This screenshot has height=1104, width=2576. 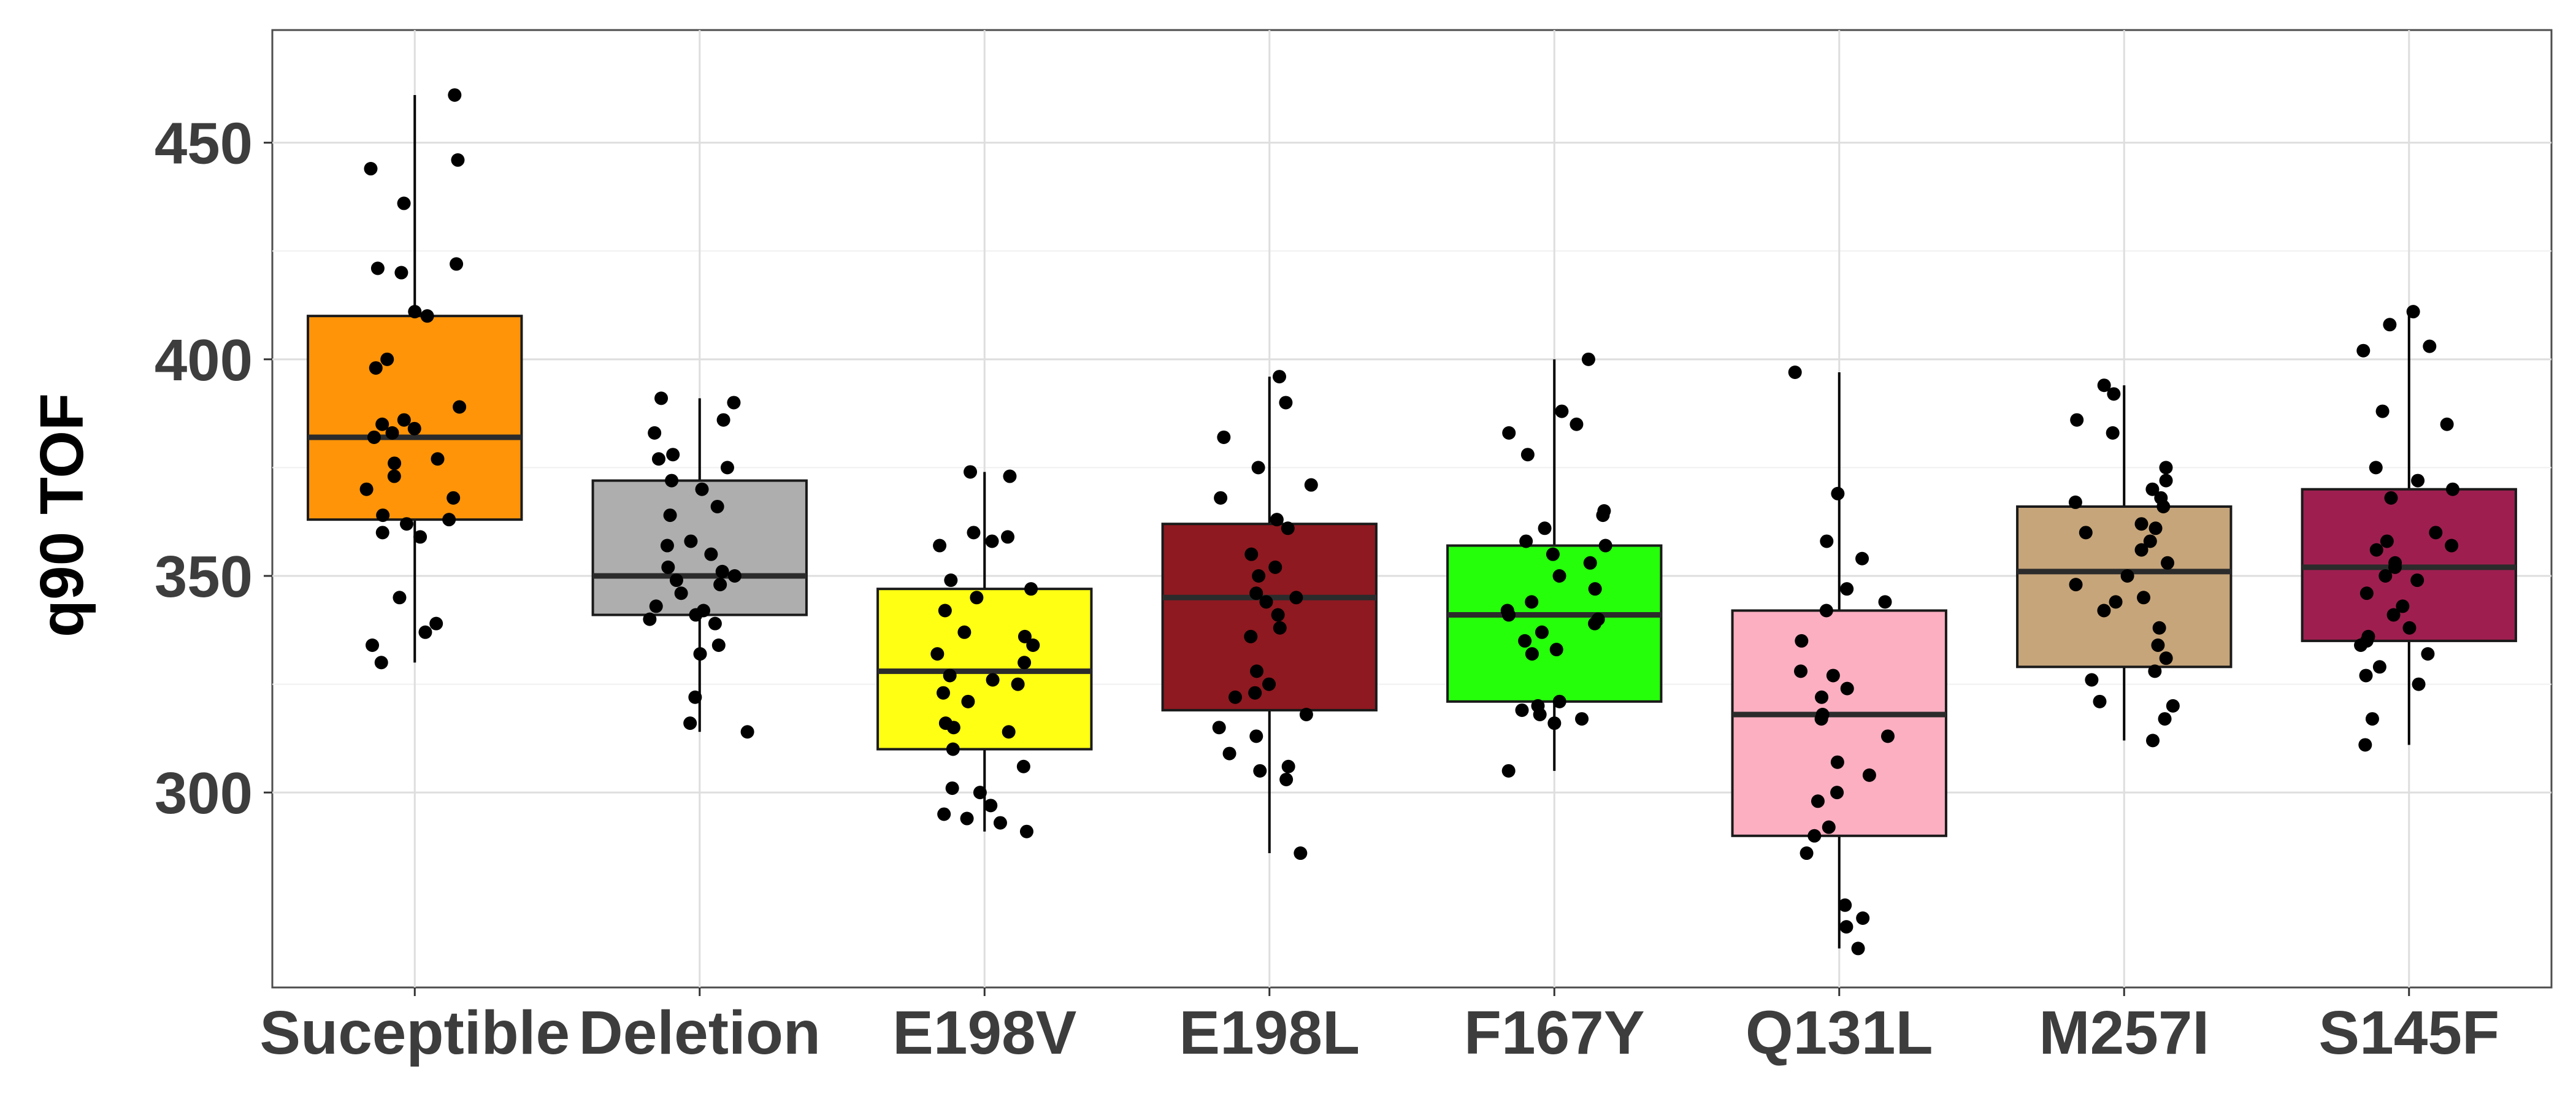 I want to click on y-tick-label: 350, so click(x=204, y=577).